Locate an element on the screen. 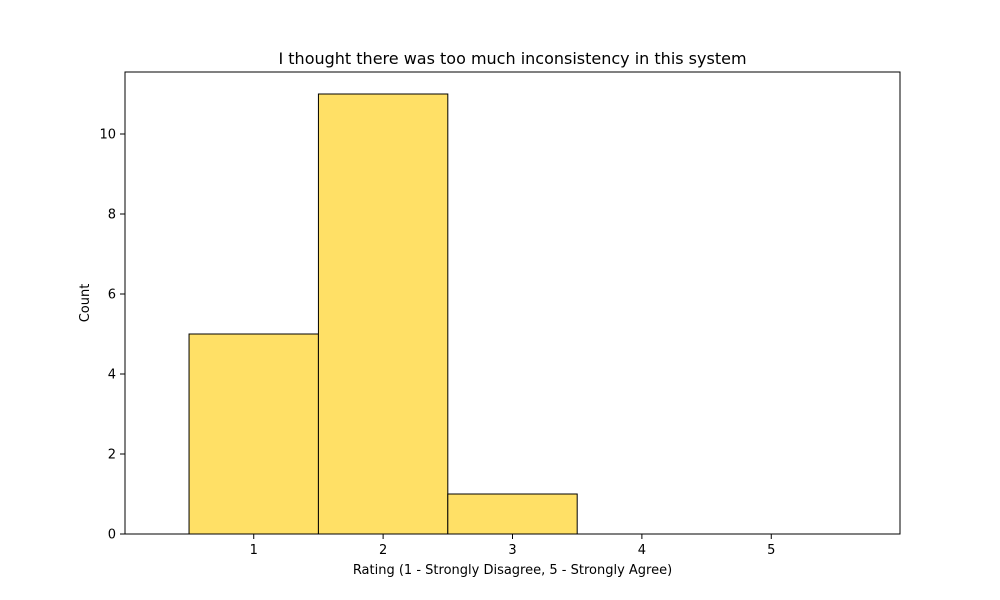  y-tick-label: 10 is located at coordinates (107, 135).